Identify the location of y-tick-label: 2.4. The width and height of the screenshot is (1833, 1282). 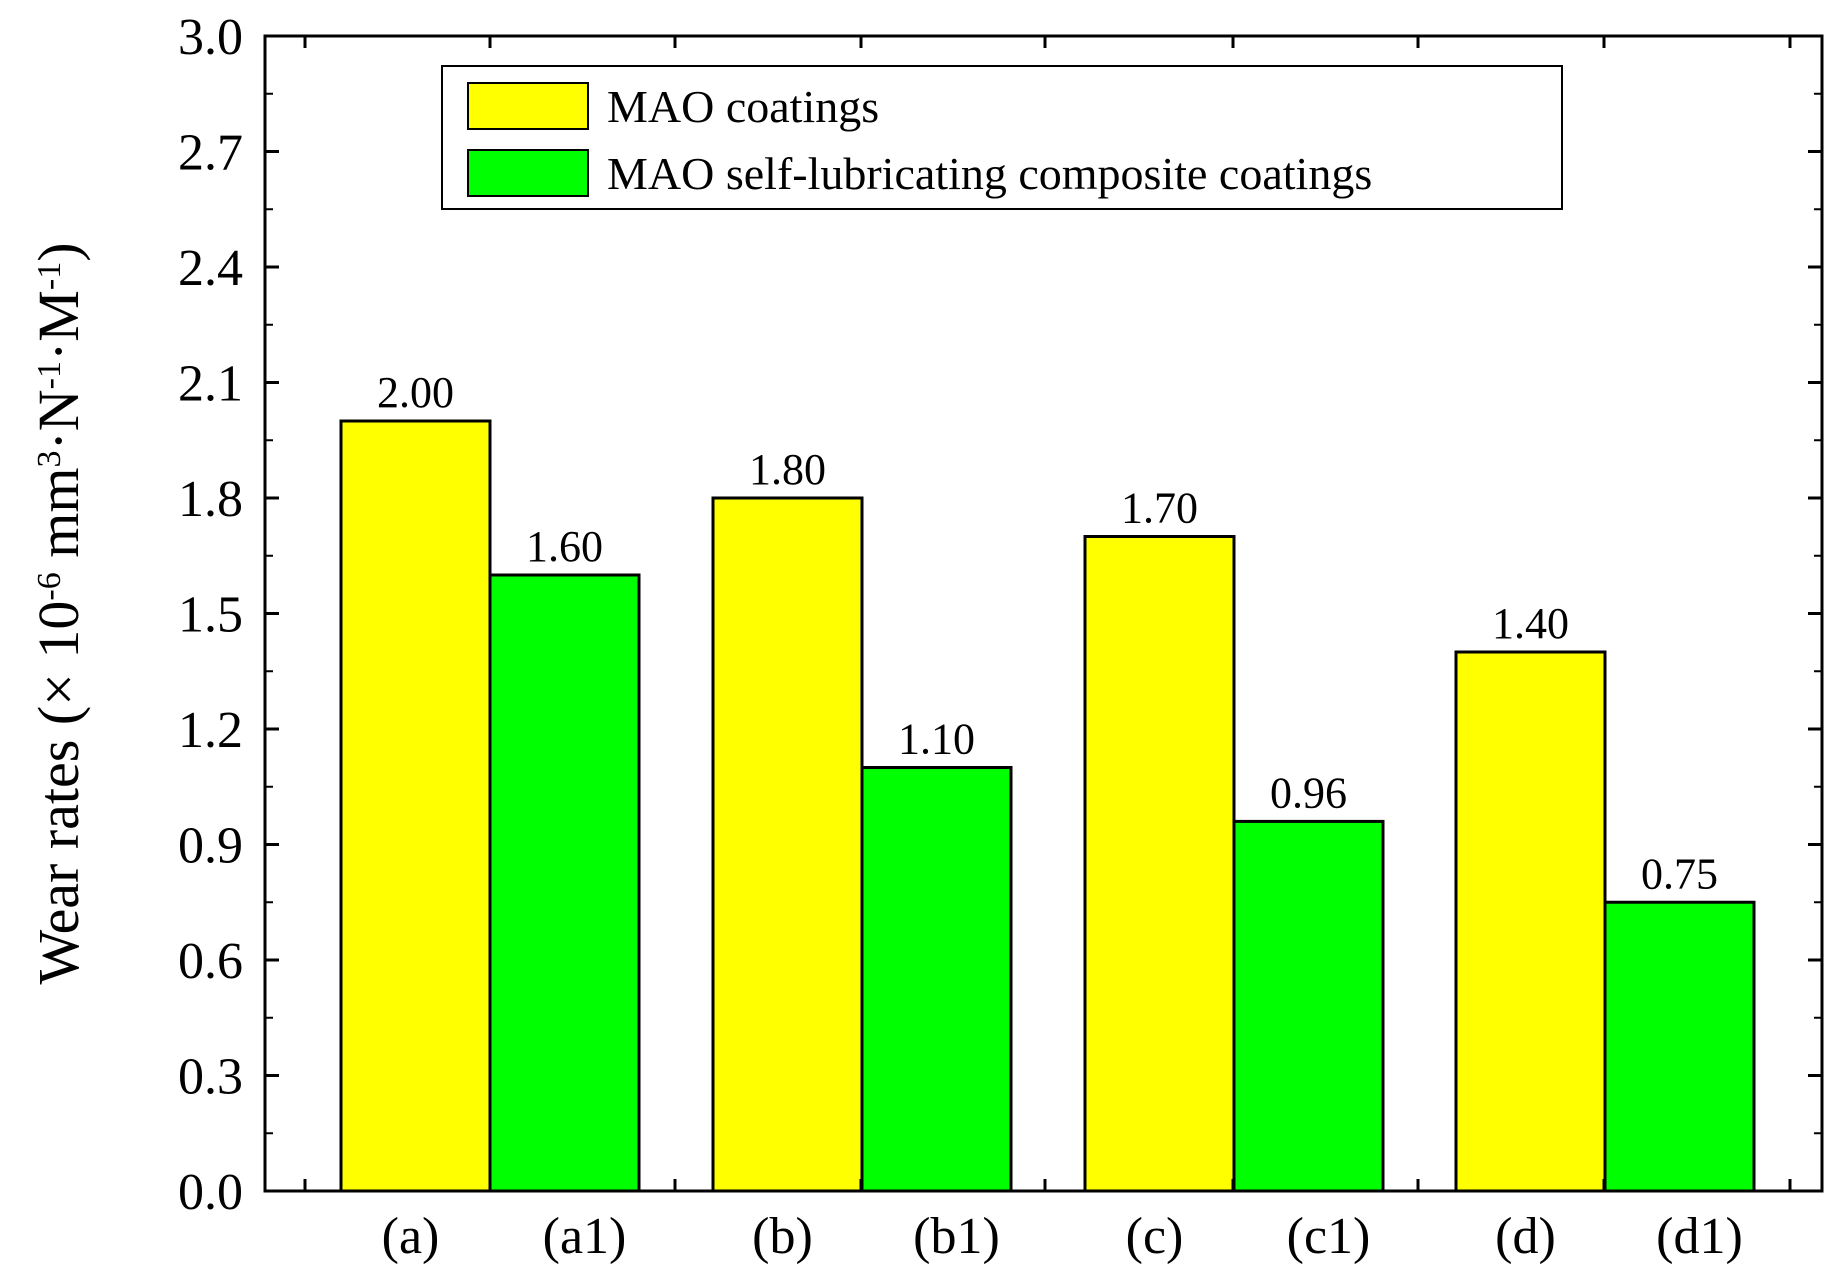
(210, 268).